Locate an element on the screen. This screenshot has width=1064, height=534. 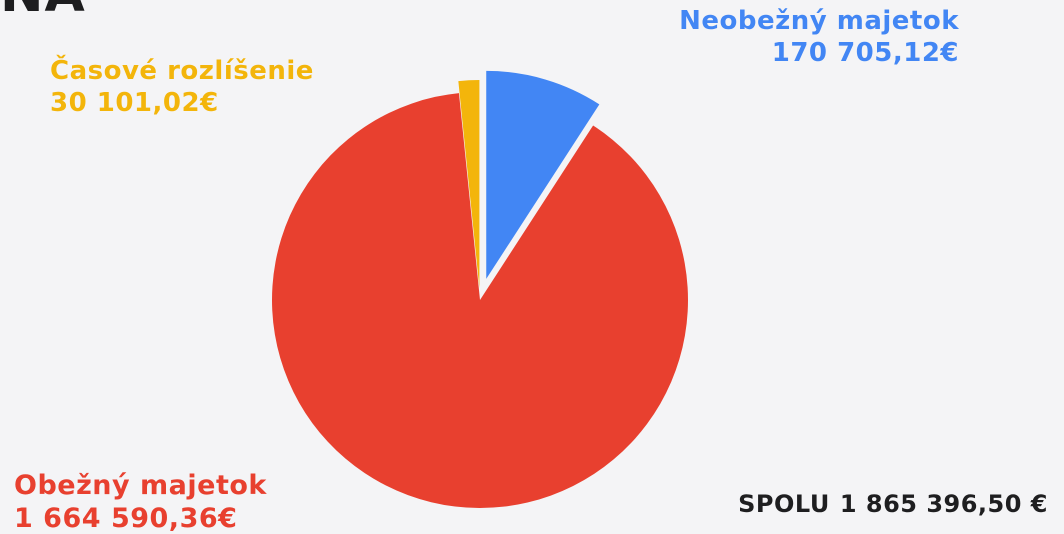
slice-neobezny-majetok is located at coordinates (543, 174).